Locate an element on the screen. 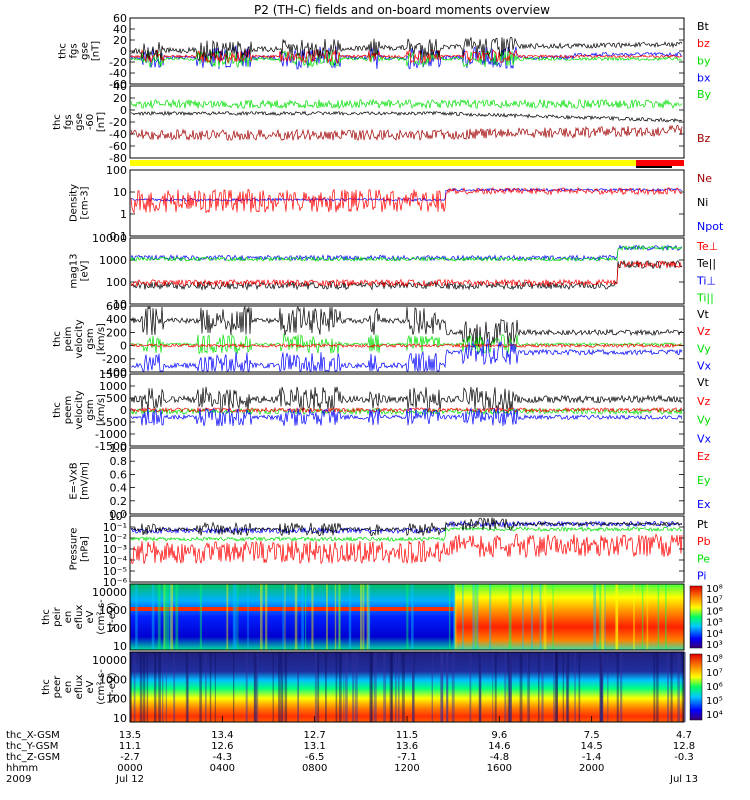 Image resolution: width=750 pixels, height=800 pixels. legend-Pt: Pt is located at coordinates (703, 524).